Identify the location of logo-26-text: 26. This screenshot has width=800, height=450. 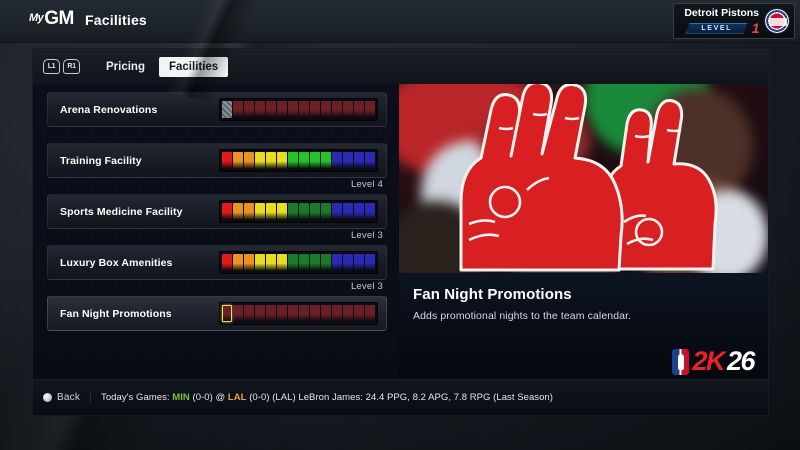
(741, 361).